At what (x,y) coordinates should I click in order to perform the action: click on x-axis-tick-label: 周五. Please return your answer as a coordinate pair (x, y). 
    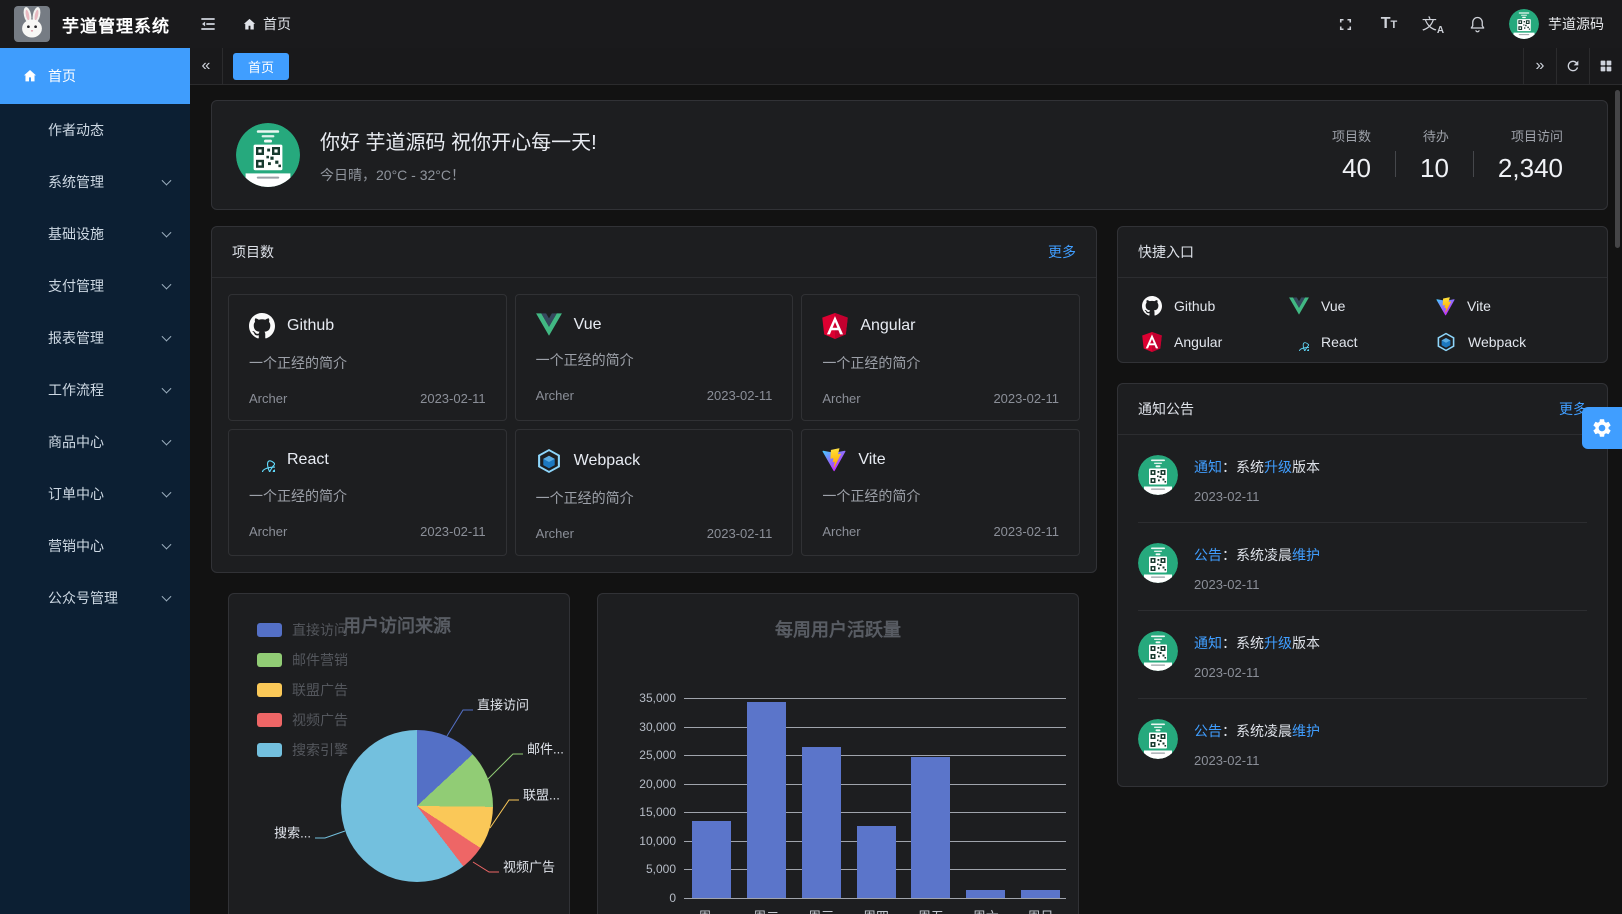
    Looking at the image, I should click on (930, 910).